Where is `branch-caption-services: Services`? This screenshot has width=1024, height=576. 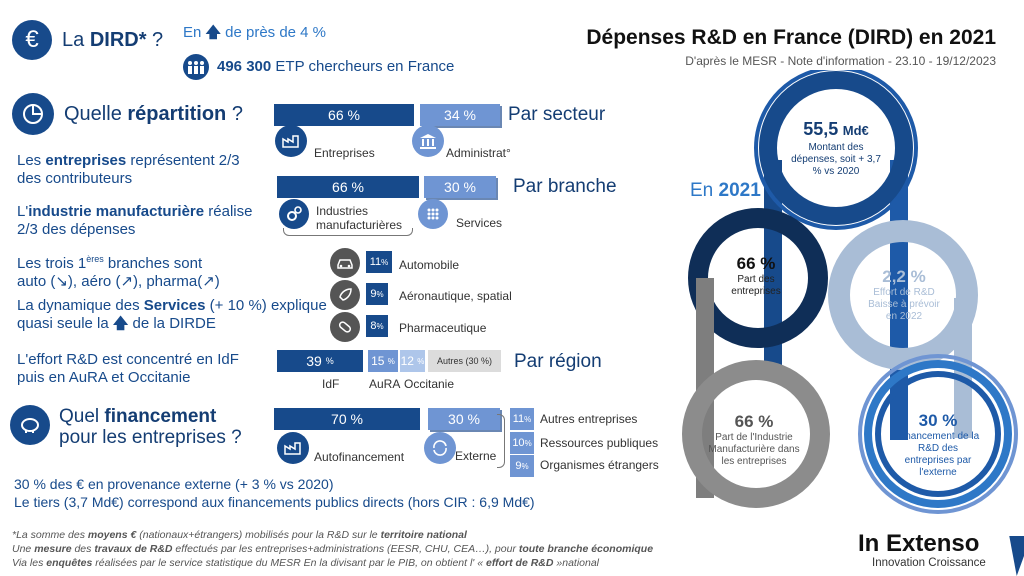 branch-caption-services: Services is located at coordinates (479, 223).